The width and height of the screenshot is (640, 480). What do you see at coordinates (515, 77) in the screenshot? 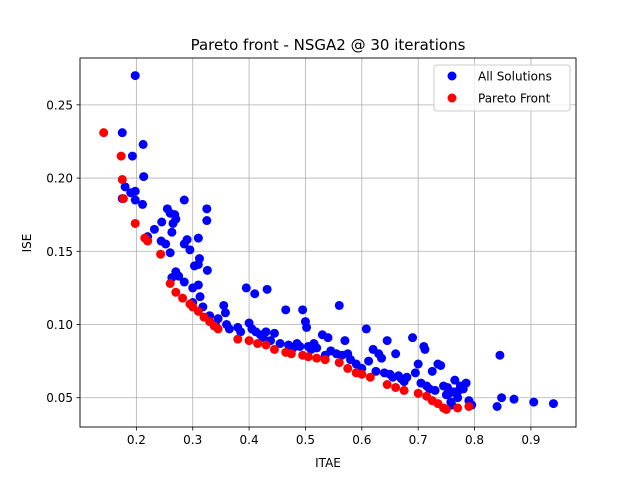
I see `legend-label-all-solutions: All Solutions` at bounding box center [515, 77].